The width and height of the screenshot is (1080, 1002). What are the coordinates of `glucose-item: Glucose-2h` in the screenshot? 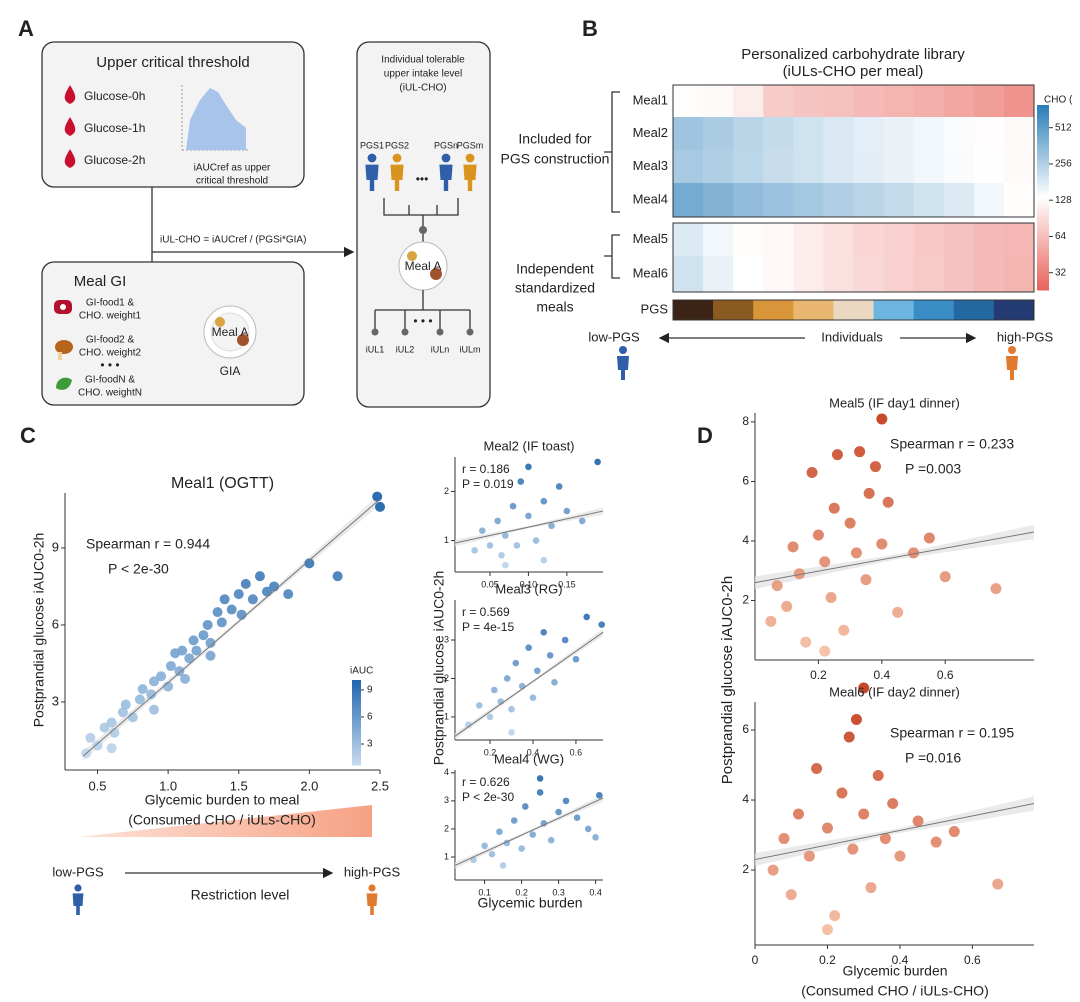 It's located at (114, 160).